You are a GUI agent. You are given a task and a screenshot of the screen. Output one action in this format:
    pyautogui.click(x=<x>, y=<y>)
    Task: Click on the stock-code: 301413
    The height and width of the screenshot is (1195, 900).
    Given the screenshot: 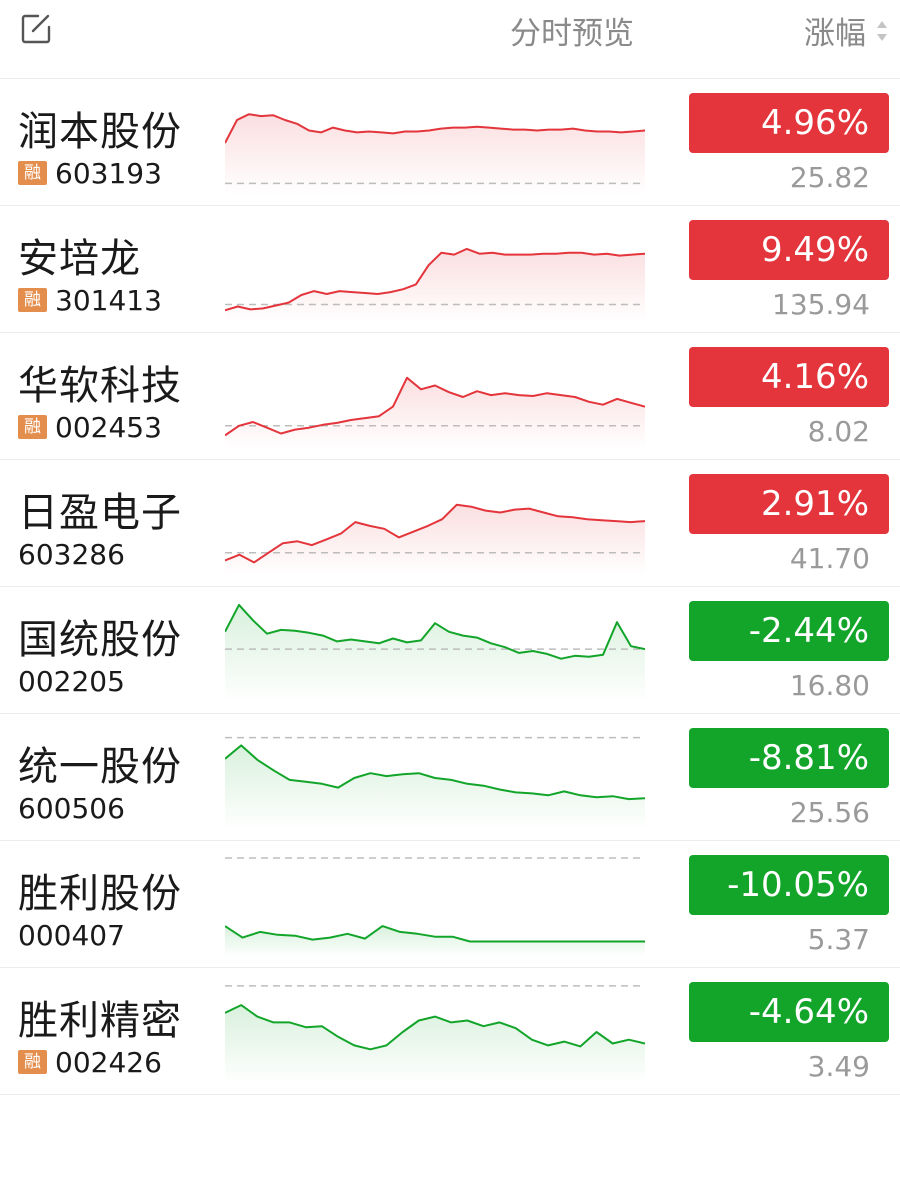 What is the action you would take?
    pyautogui.click(x=108, y=300)
    